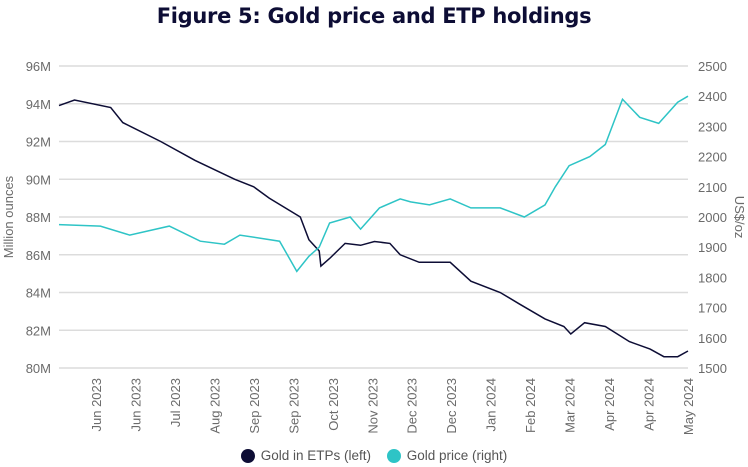 Image resolution: width=748 pixels, height=467 pixels. What do you see at coordinates (38, 104) in the screenshot?
I see `y-left-tick-label: 94M` at bounding box center [38, 104].